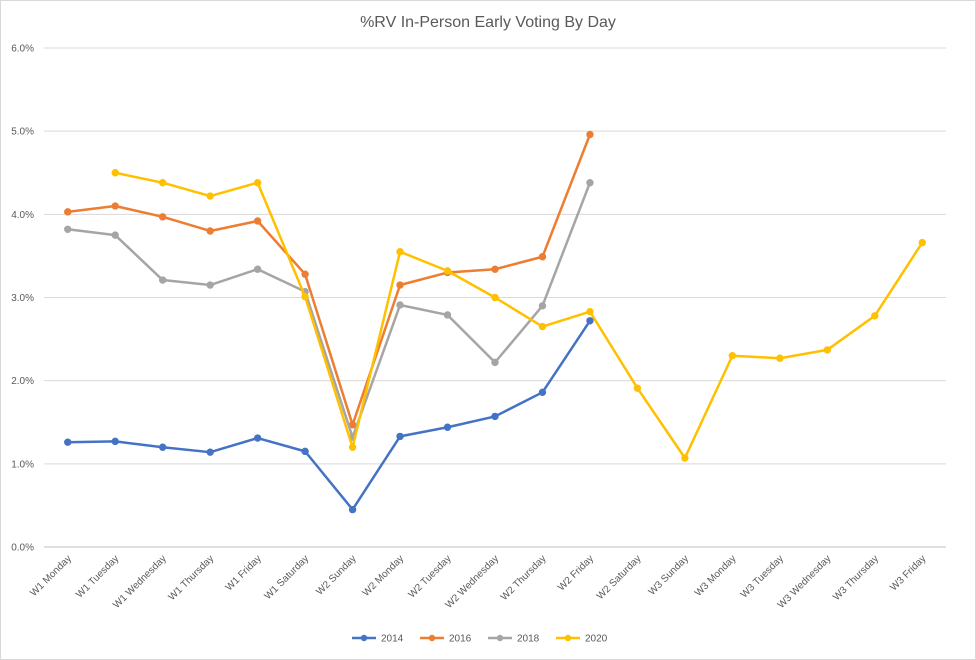  What do you see at coordinates (488, 22) in the screenshot?
I see `chart-title: %RV In-Person Early Voting By Day` at bounding box center [488, 22].